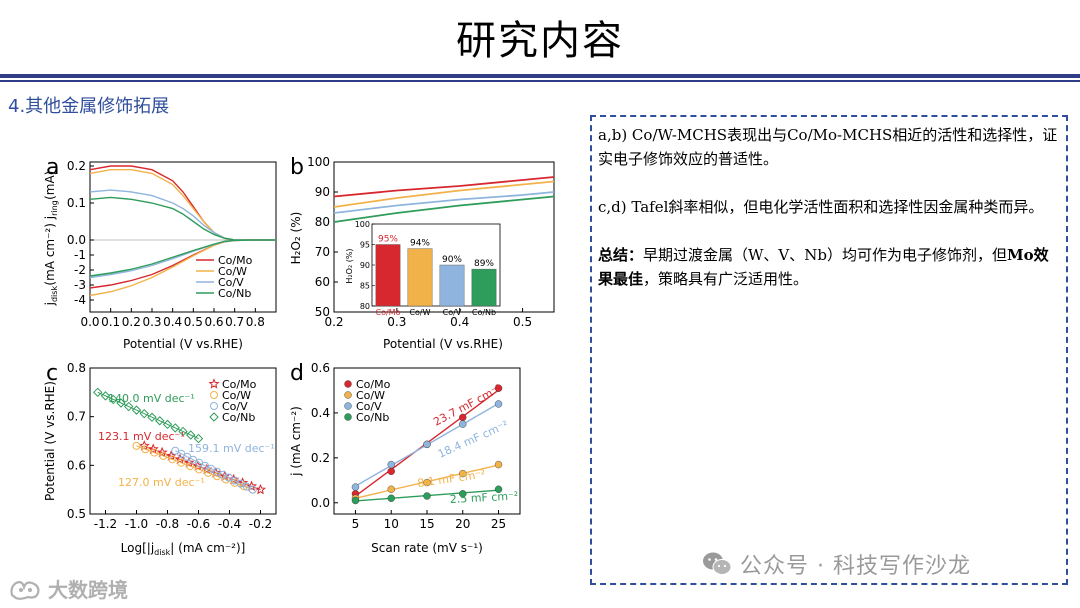  What do you see at coordinates (89, 106) in the screenshot?
I see `section-heading: 4.其他金属修饰拓展` at bounding box center [89, 106].